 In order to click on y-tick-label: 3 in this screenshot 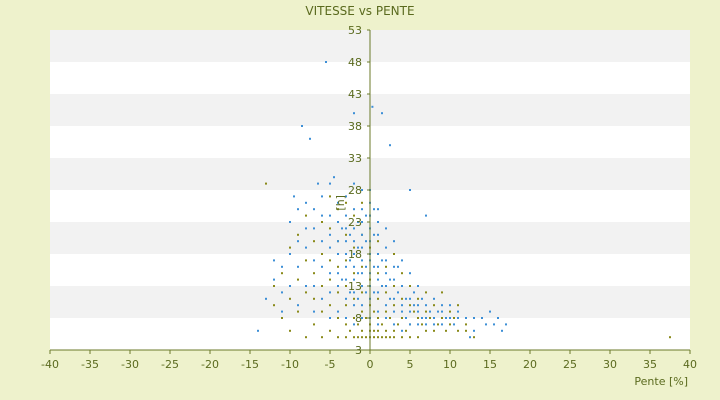, I will do `click(358, 350)`.